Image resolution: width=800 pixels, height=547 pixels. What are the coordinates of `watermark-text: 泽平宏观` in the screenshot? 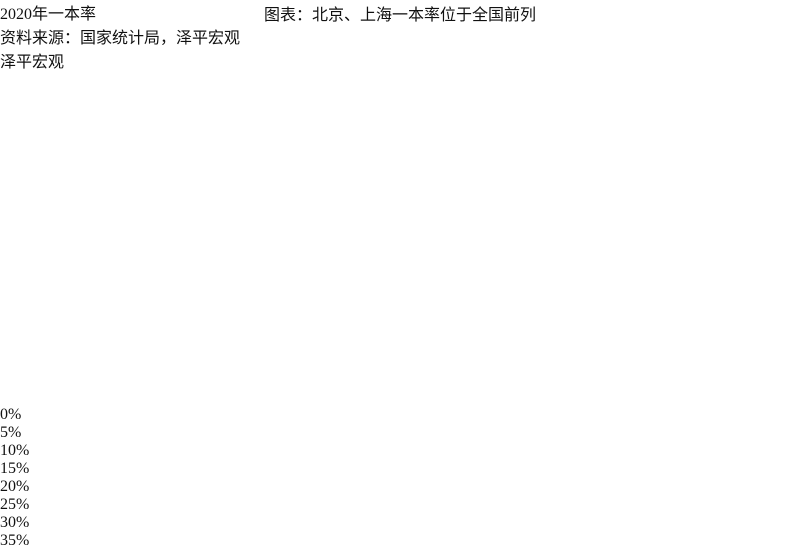 It's located at (32, 62).